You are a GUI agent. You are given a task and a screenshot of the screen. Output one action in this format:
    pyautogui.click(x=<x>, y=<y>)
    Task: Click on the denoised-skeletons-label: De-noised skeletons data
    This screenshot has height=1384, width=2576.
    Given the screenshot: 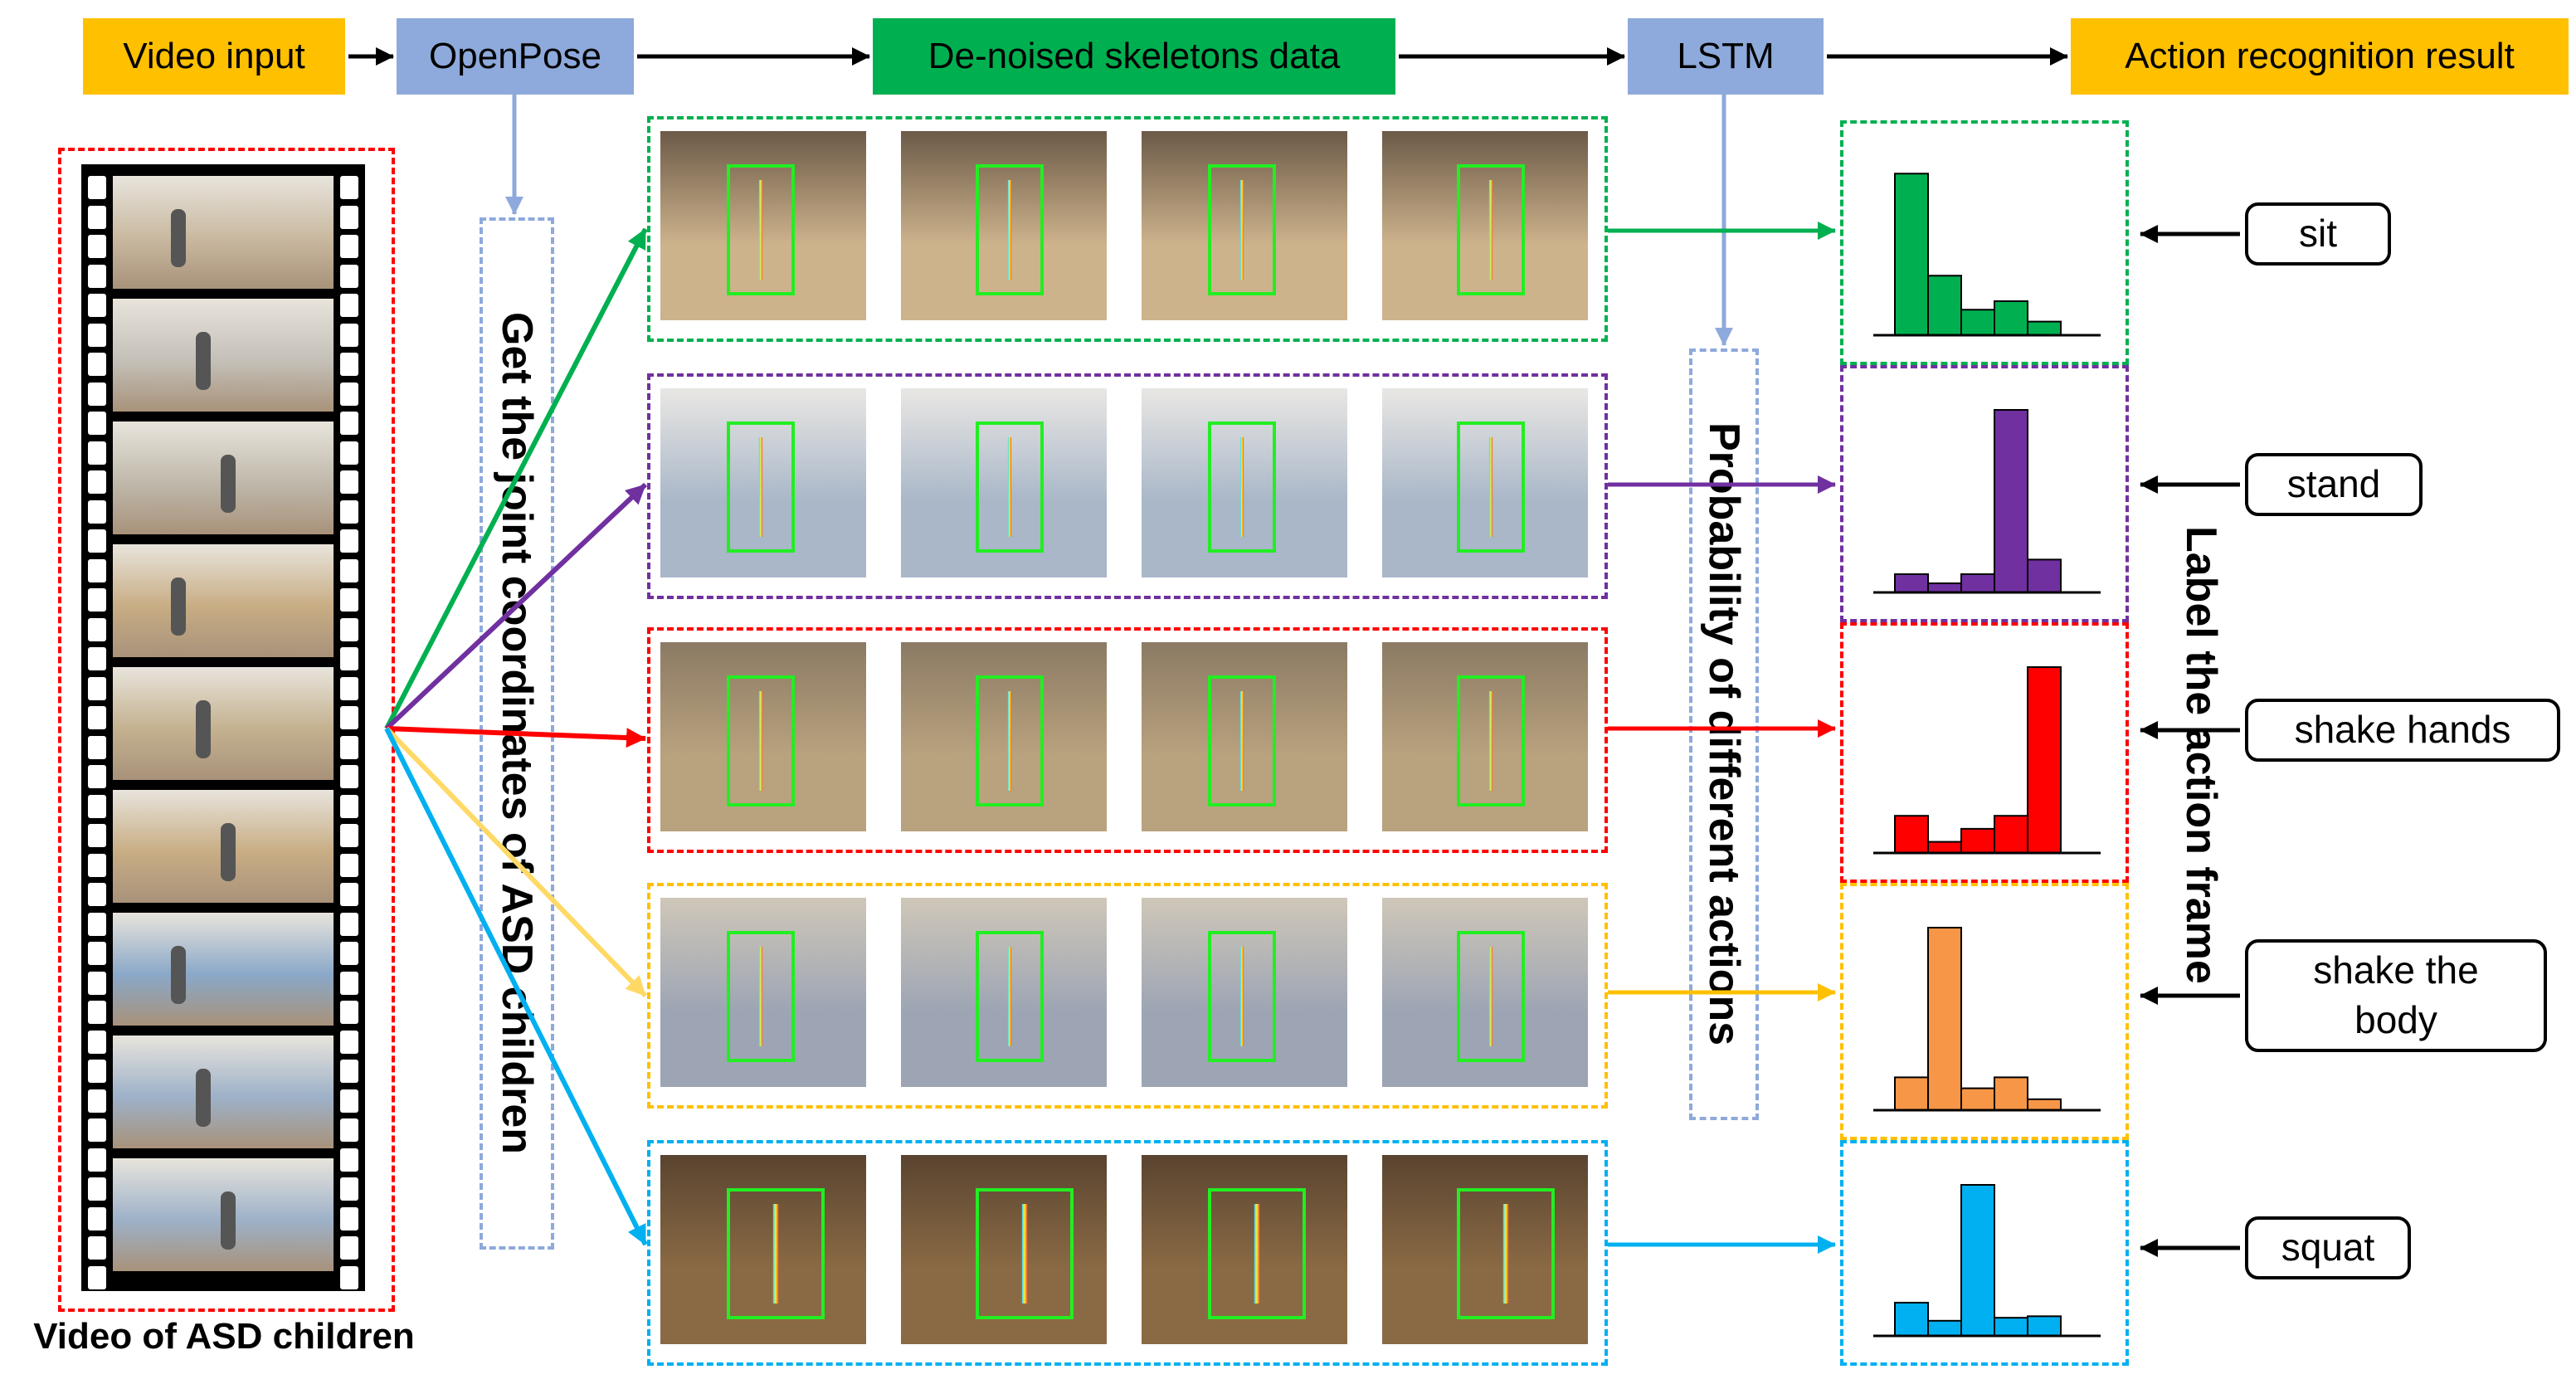 What is the action you would take?
    pyautogui.click(x=1134, y=56)
    